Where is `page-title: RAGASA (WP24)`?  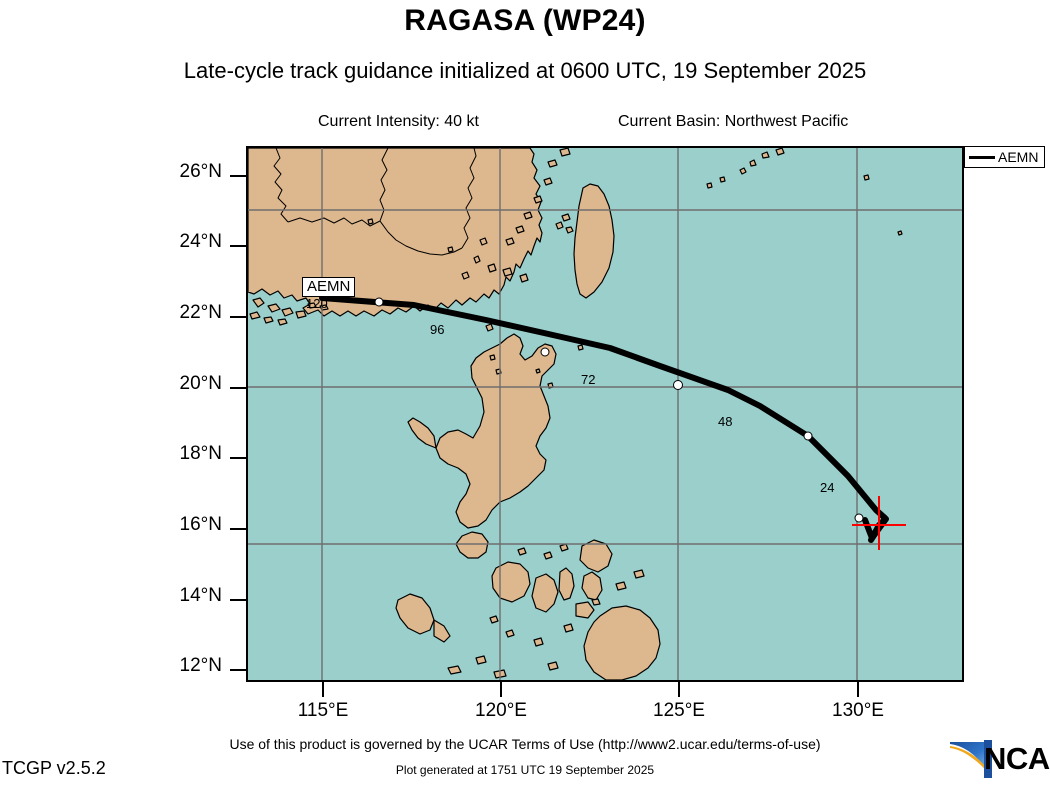 page-title: RAGASA (WP24) is located at coordinates (525, 20).